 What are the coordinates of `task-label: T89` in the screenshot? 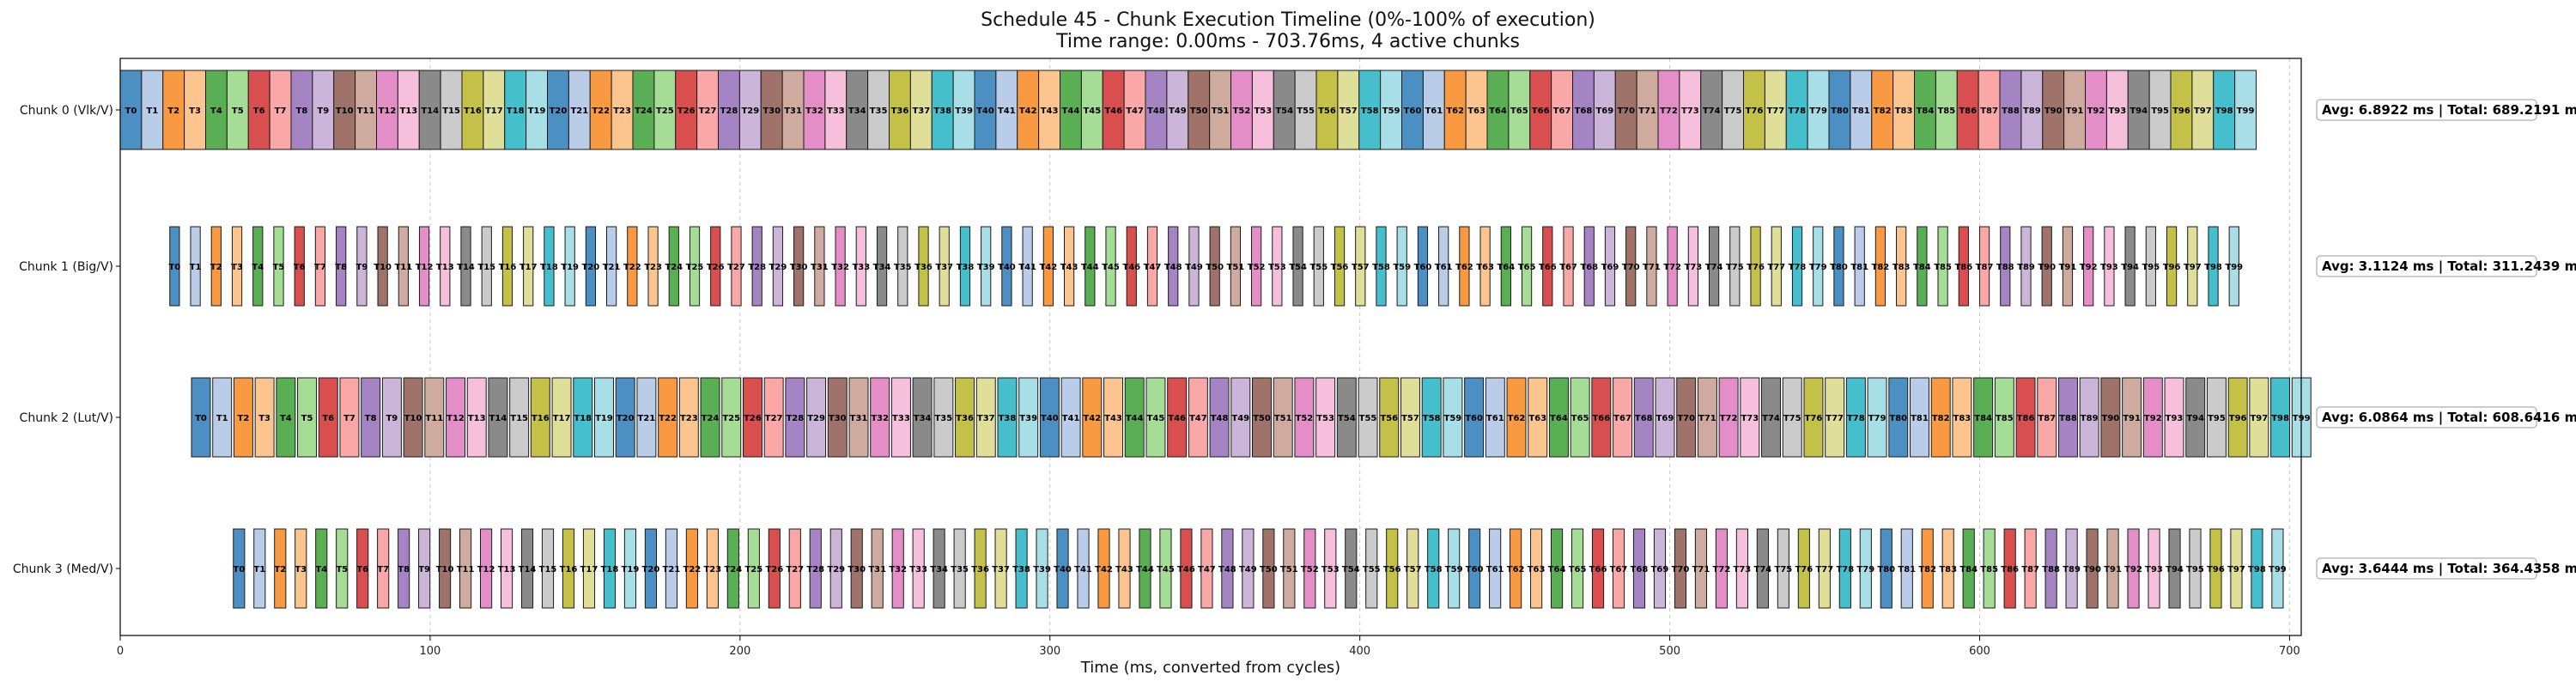 It's located at (2026, 267).